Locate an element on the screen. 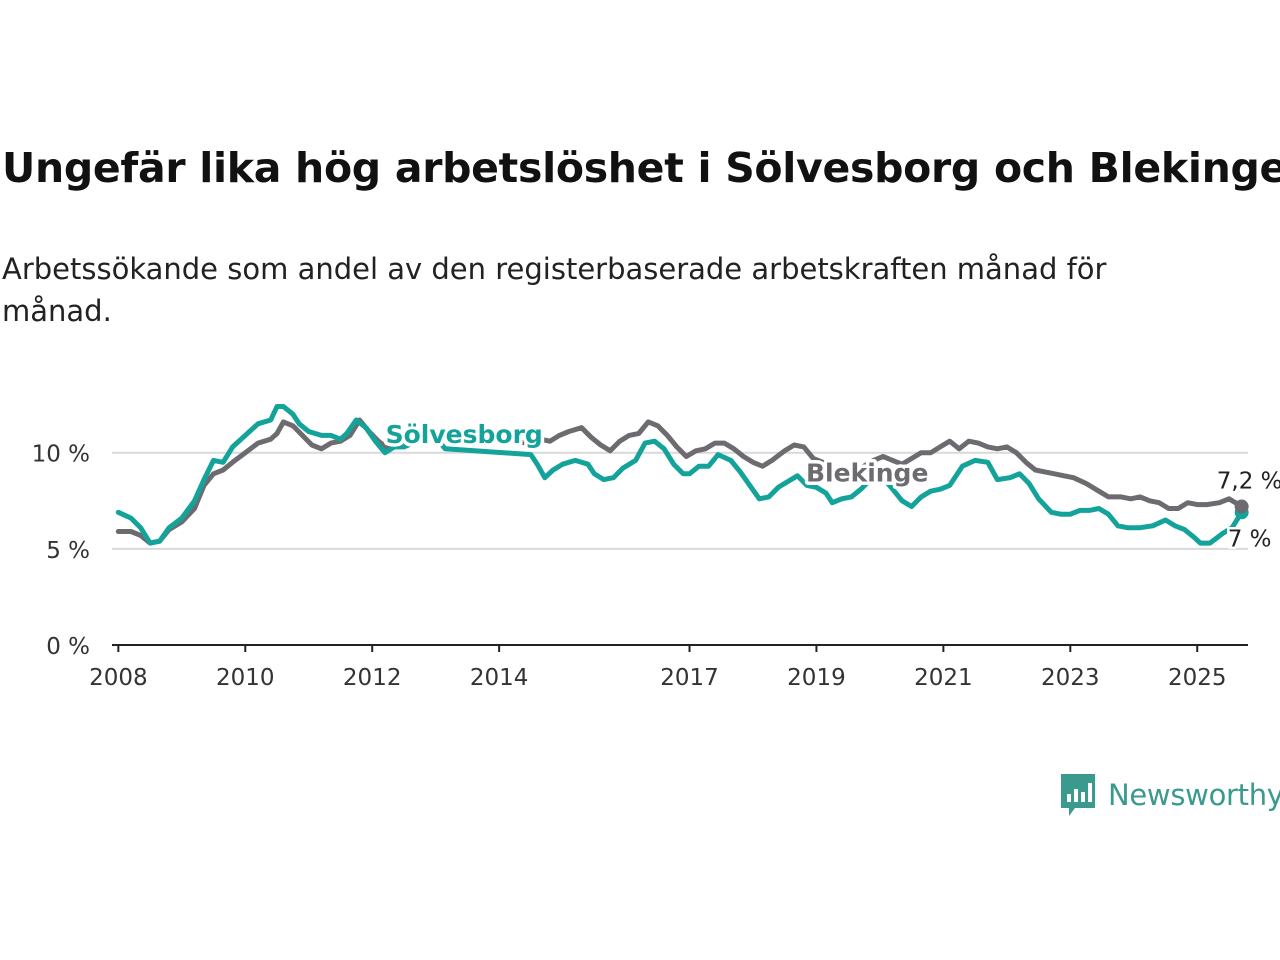  x-tick-label: 2014 is located at coordinates (499, 678).